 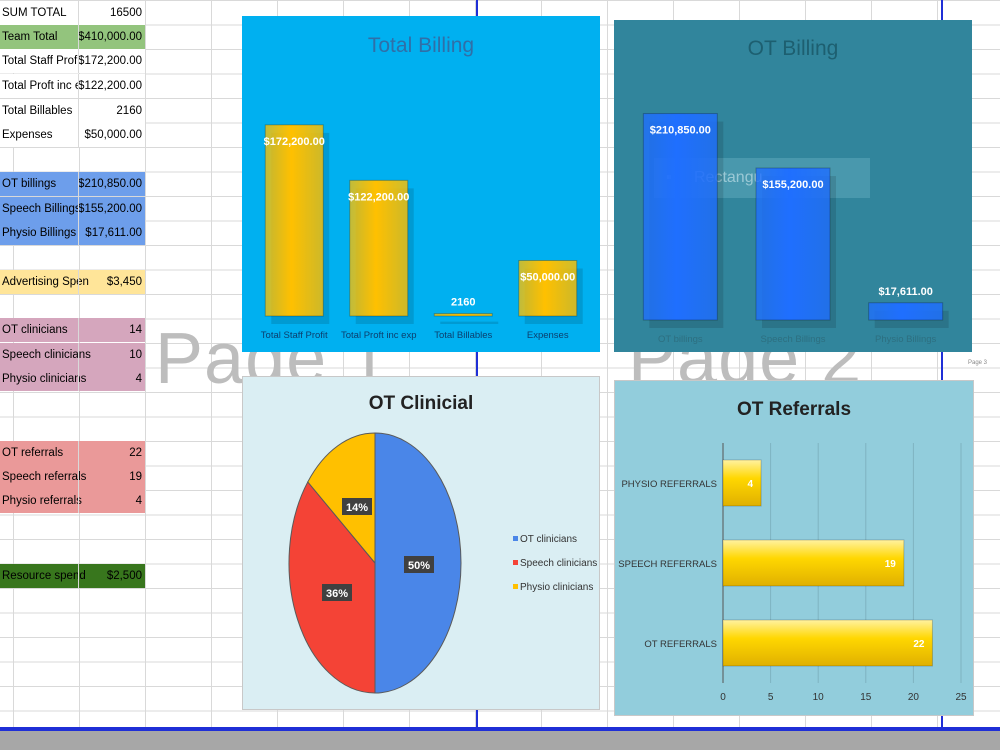 I want to click on summary-label: Advertising Spen, so click(x=45, y=282).